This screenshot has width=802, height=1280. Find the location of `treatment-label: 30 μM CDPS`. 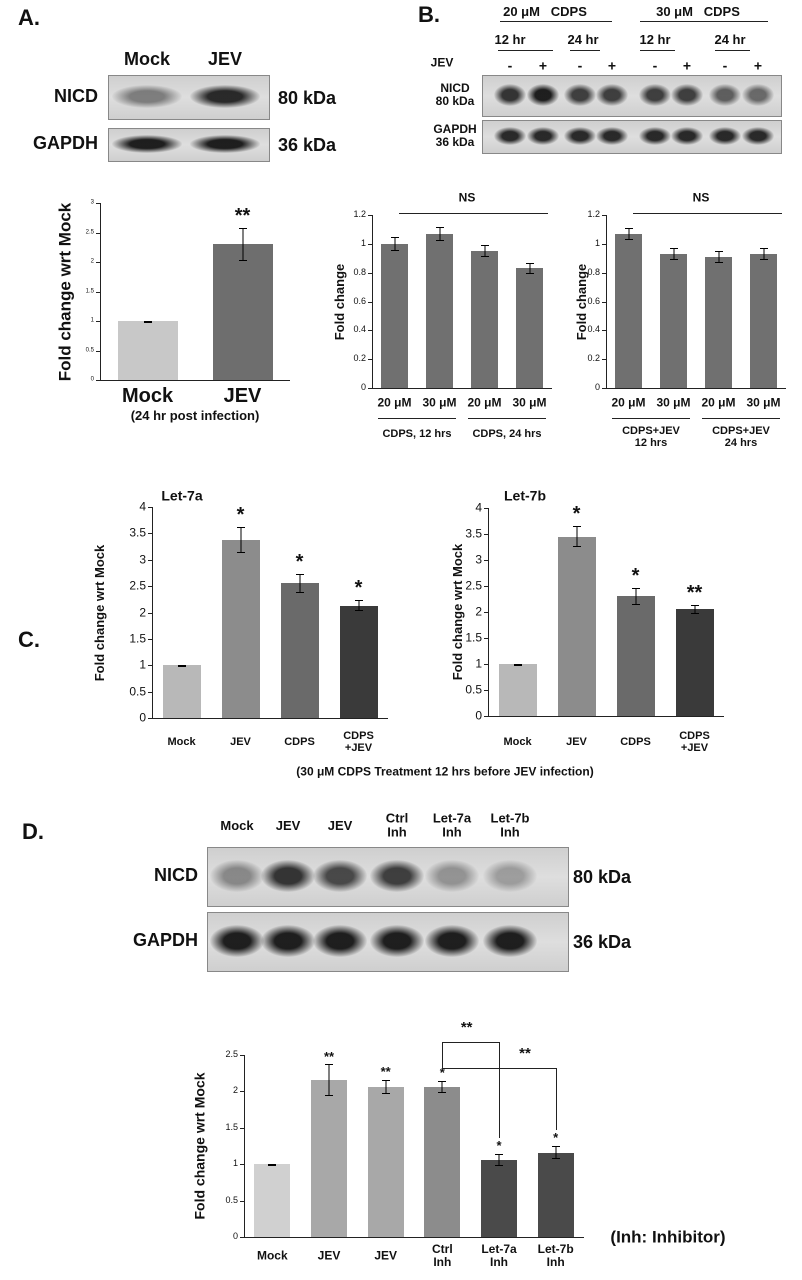

treatment-label: 30 μM CDPS is located at coordinates (698, 11).